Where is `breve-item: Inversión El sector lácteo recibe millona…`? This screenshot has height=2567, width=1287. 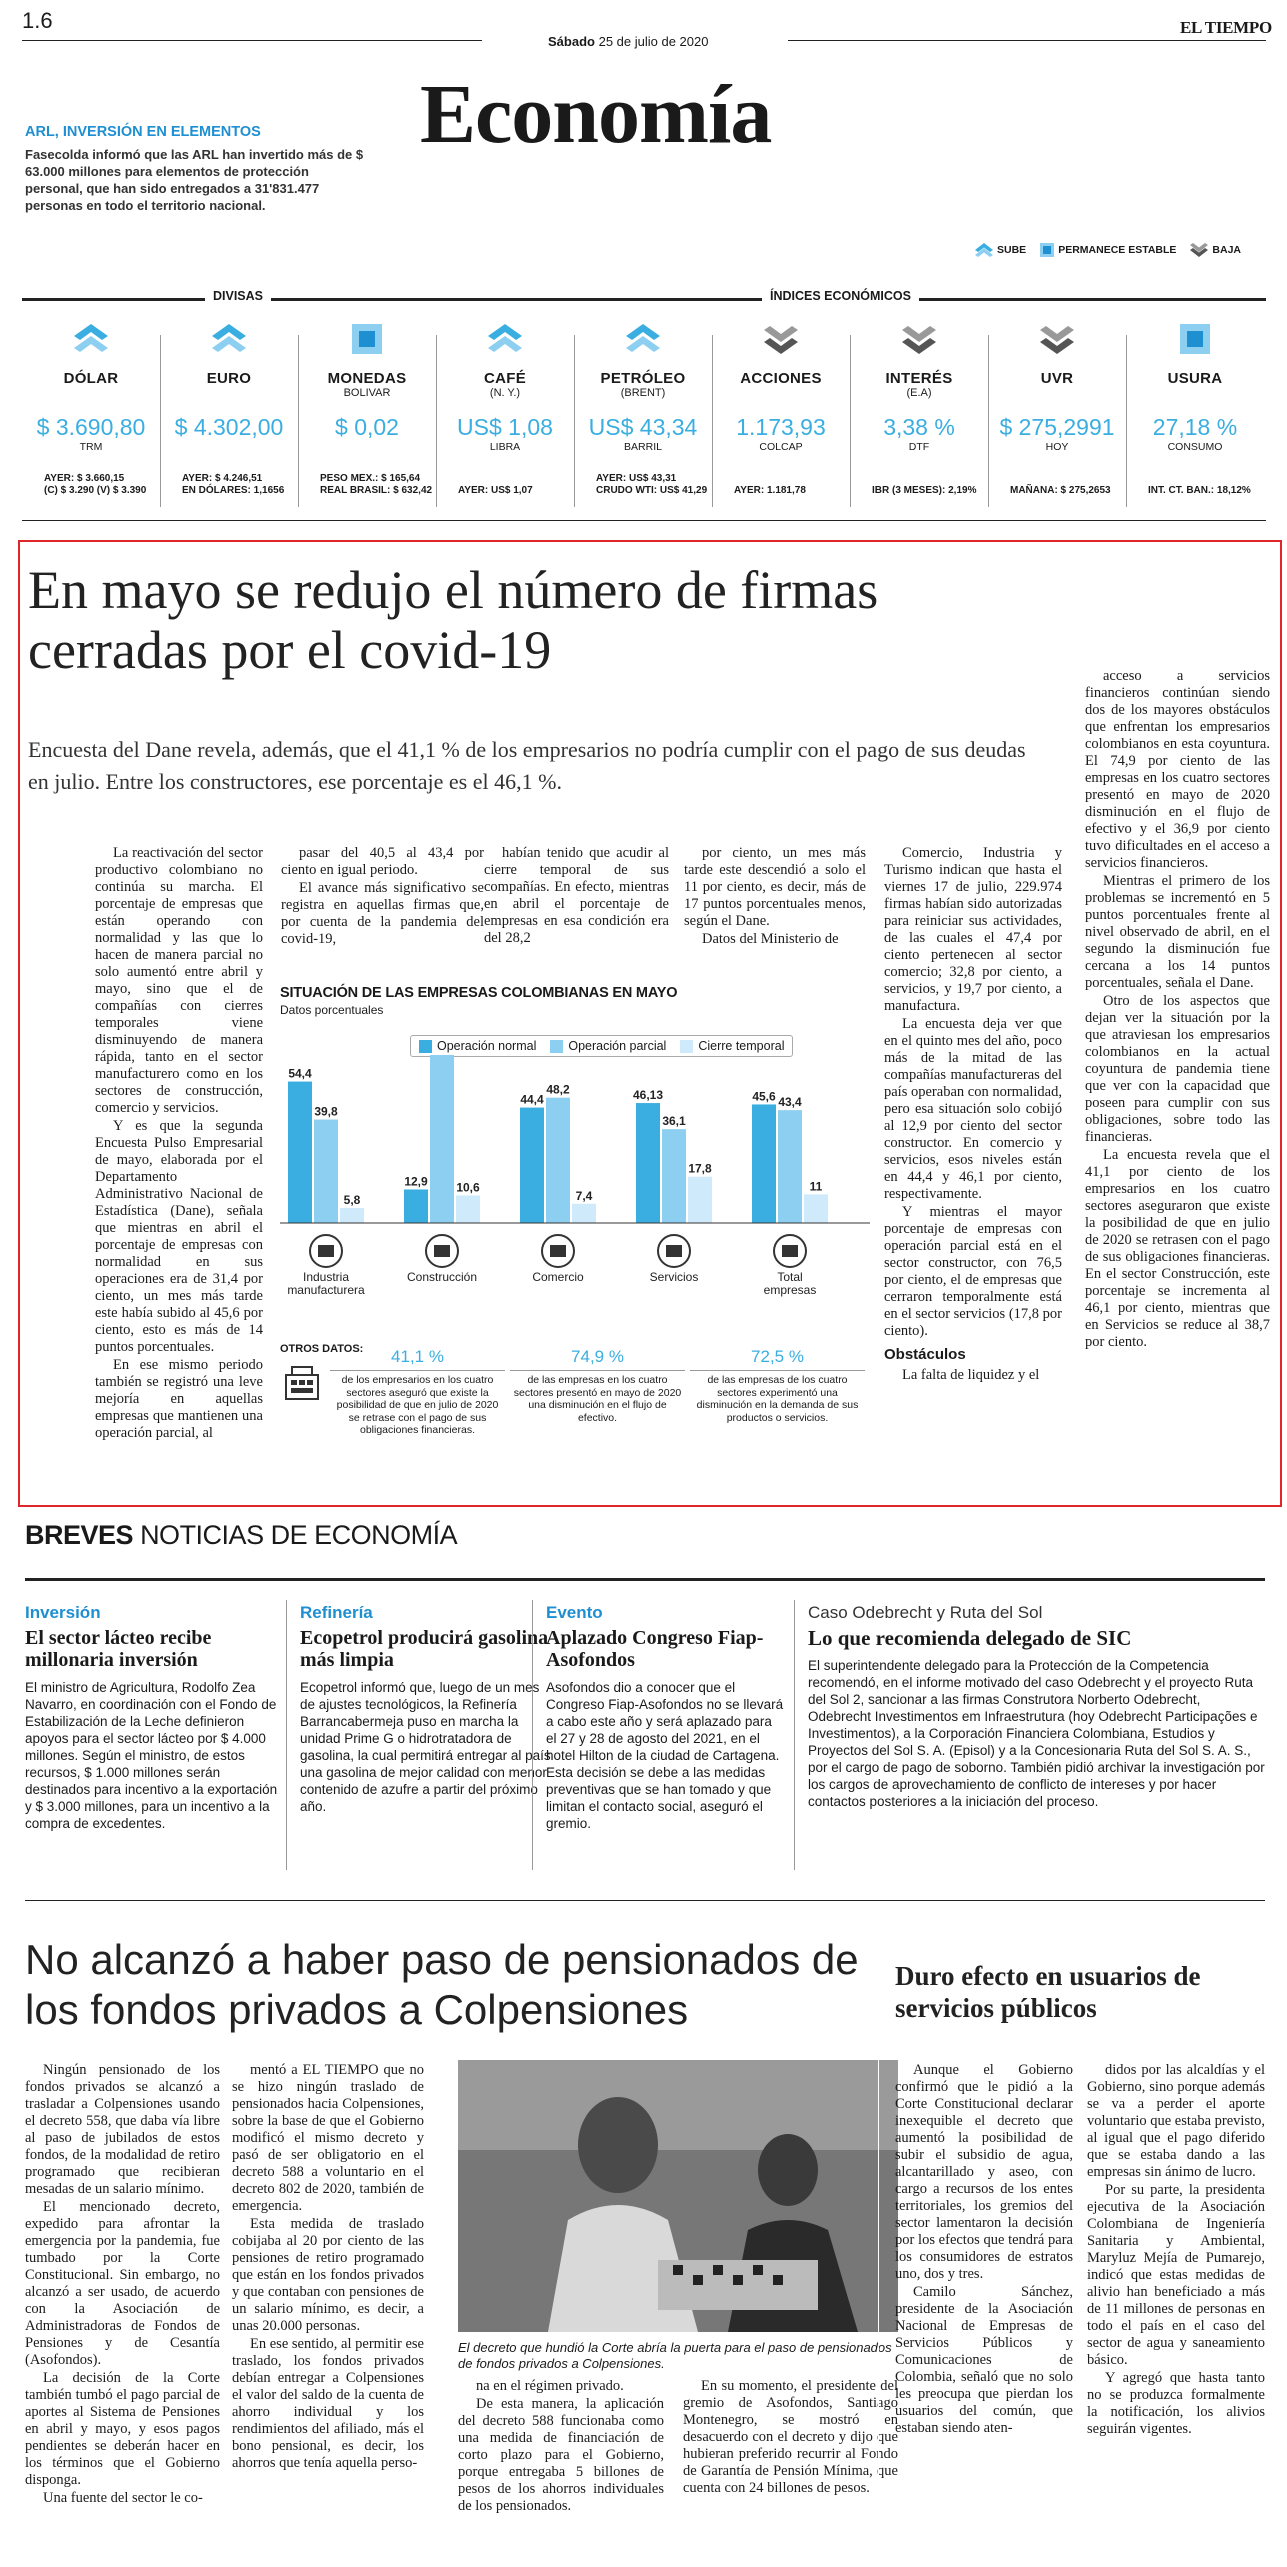 breve-item: Inversión El sector lácteo recibe millona… is located at coordinates (154, 1717).